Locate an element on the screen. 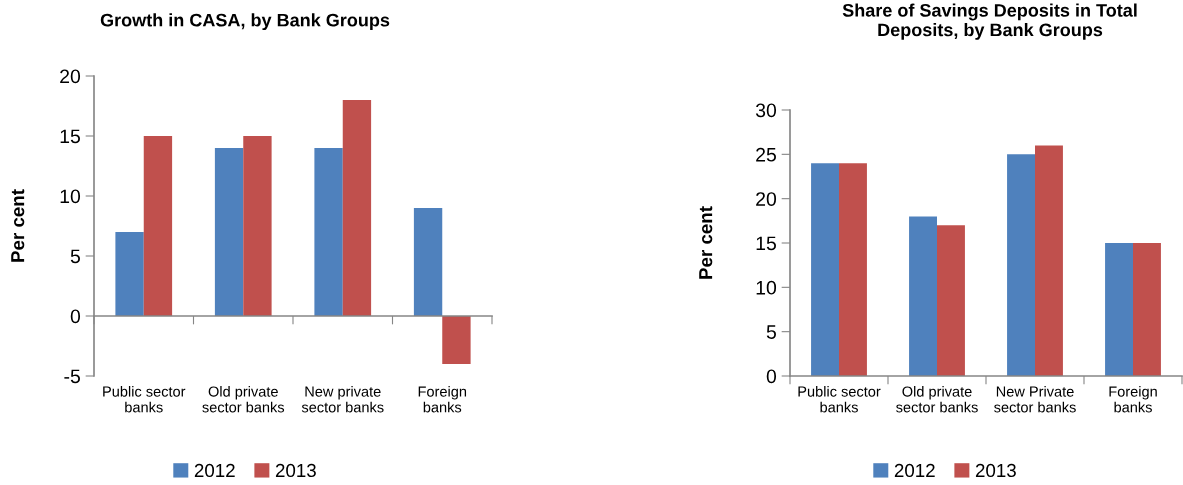 This screenshot has height=485, width=1183. y-tick-label: -5 is located at coordinates (72, 376).